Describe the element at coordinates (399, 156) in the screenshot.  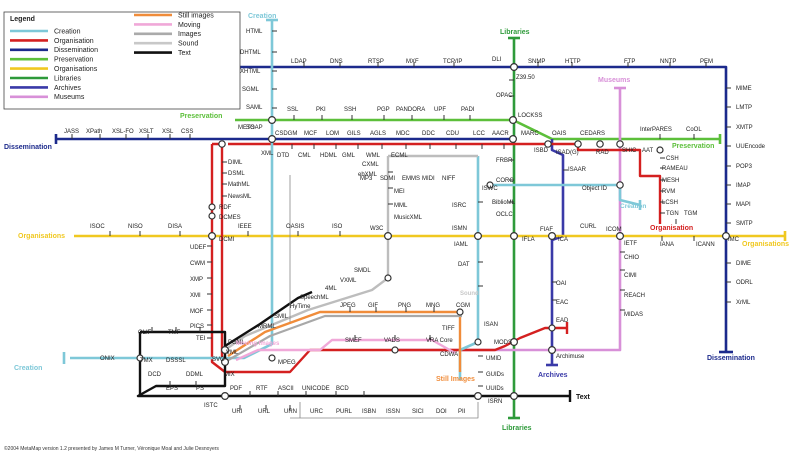
I see `station-label: ECML` at that location.